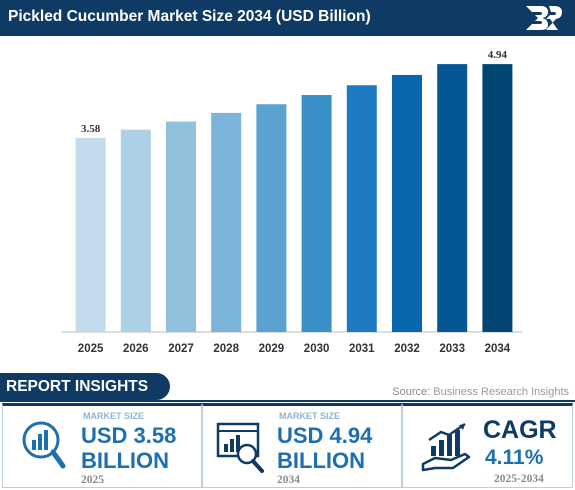  Describe the element at coordinates (90, 234) in the screenshot. I see `bar-2025` at that location.